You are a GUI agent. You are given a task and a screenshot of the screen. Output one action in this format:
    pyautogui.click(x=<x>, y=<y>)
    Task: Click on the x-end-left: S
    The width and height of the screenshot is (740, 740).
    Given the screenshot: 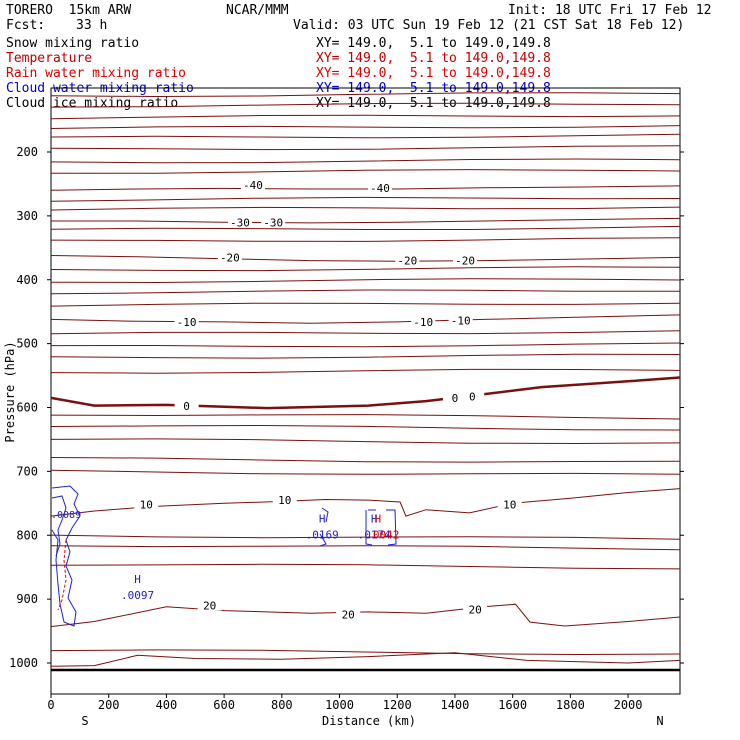 What is the action you would take?
    pyautogui.click(x=84, y=721)
    